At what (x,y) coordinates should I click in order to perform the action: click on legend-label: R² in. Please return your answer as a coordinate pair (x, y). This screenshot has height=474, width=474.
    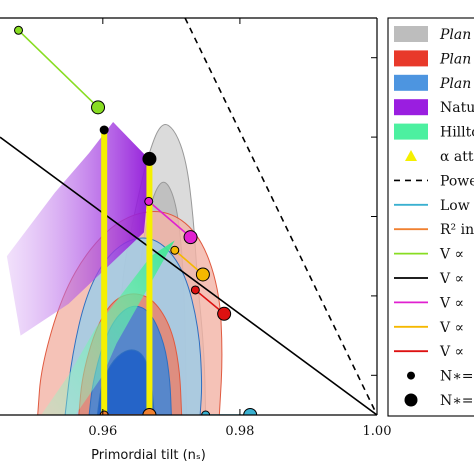
    Looking at the image, I should click on (457, 230).